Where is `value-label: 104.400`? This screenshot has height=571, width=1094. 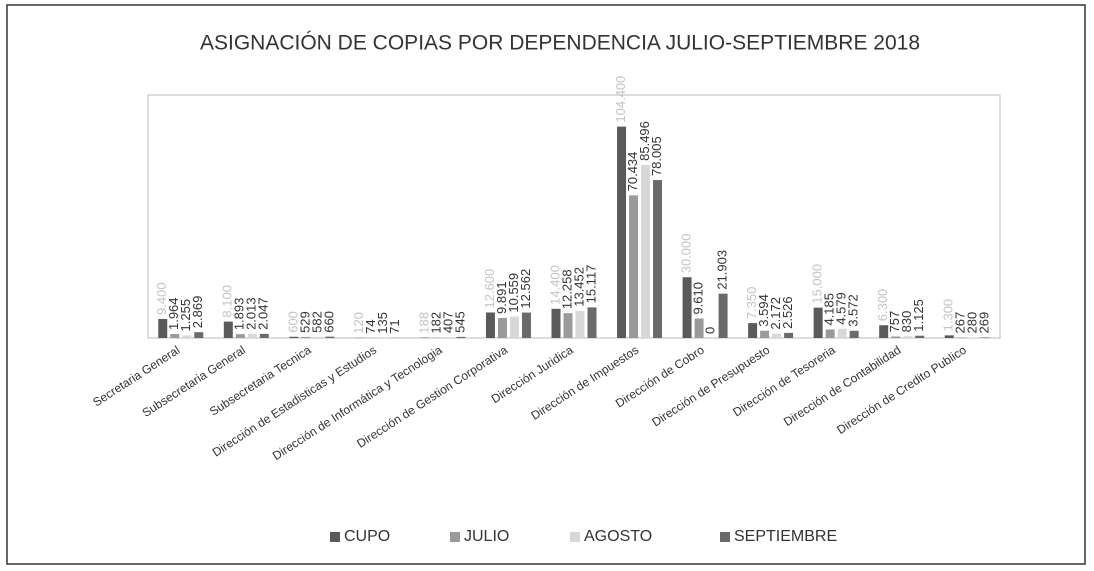 value-label: 104.400 is located at coordinates (620, 99).